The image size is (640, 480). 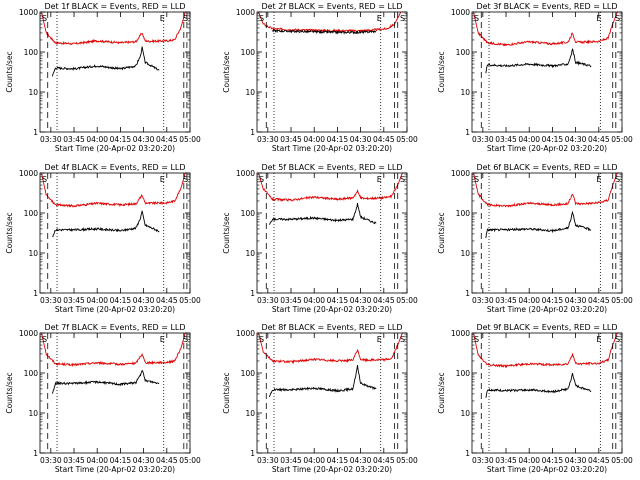 I want to click on panel-title: Det 1f BLACK = Events, RED = LLD, so click(x=114, y=6).